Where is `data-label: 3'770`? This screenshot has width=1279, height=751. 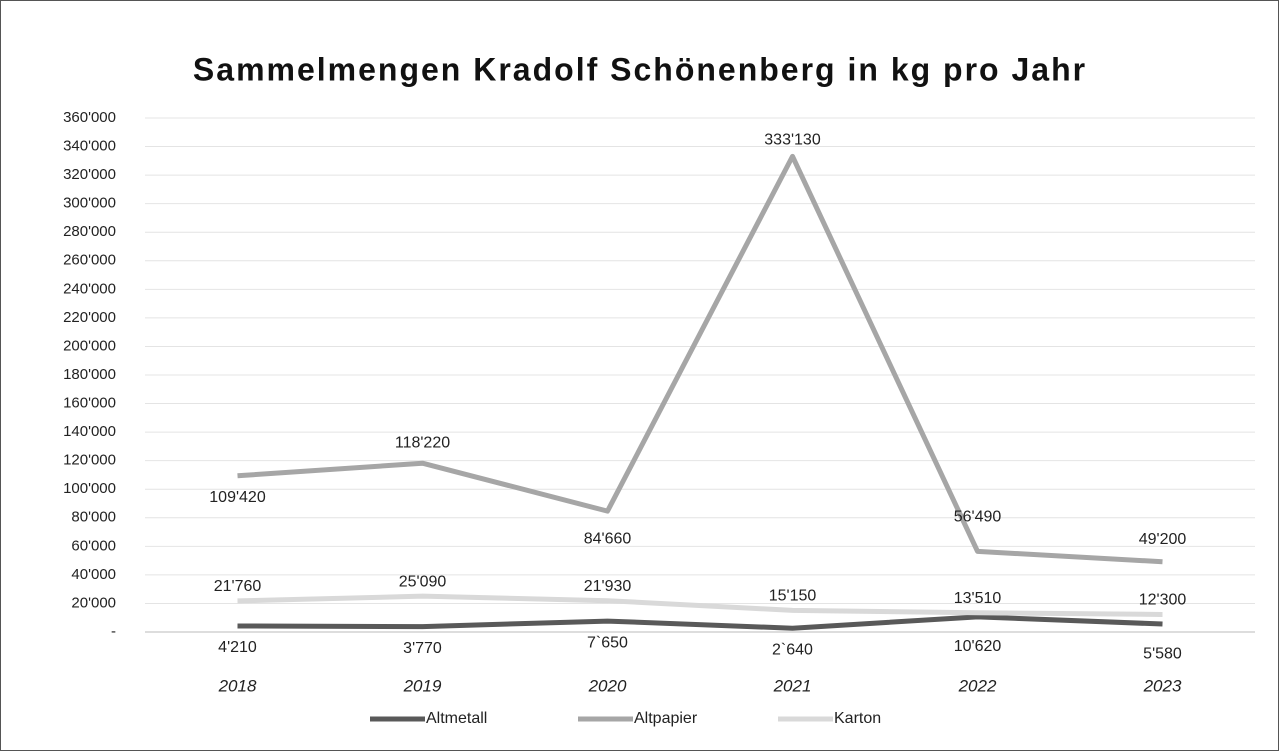
data-label: 3'770 is located at coordinates (422, 648).